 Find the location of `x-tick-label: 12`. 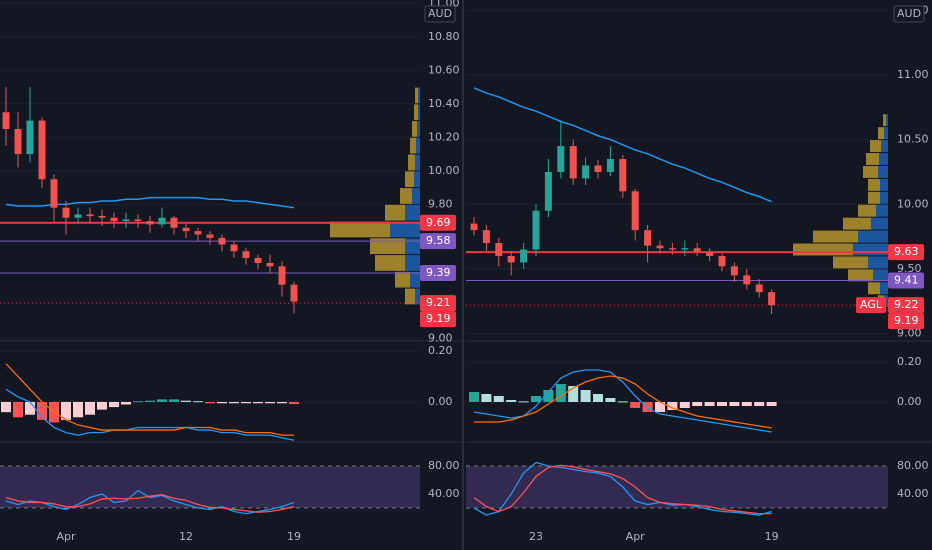

x-tick-label: 12 is located at coordinates (186, 536).